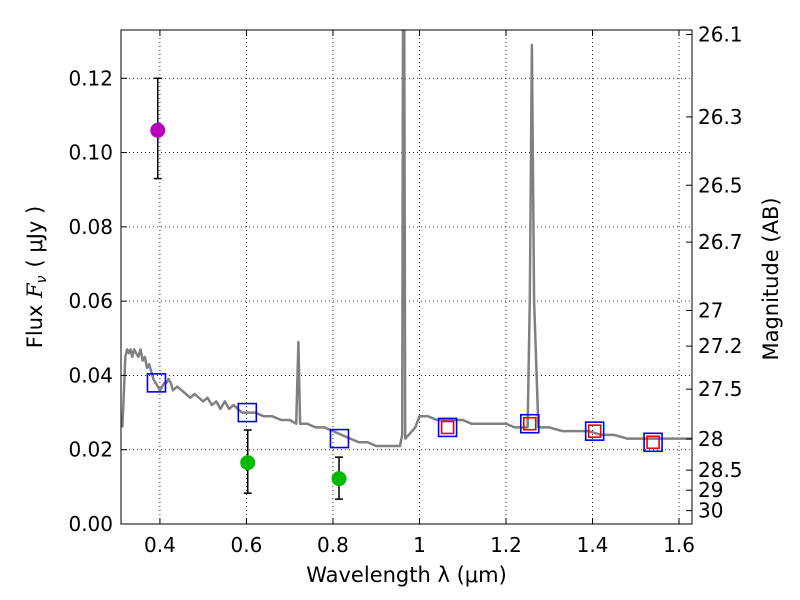 The height and width of the screenshot is (600, 800). Describe the element at coordinates (90, 153) in the screenshot. I see `y-tick-label: 0.10` at that location.